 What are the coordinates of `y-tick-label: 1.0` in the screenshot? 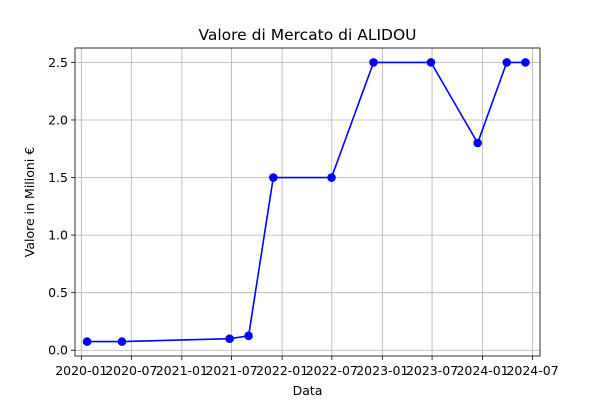 It's located at (58, 235).